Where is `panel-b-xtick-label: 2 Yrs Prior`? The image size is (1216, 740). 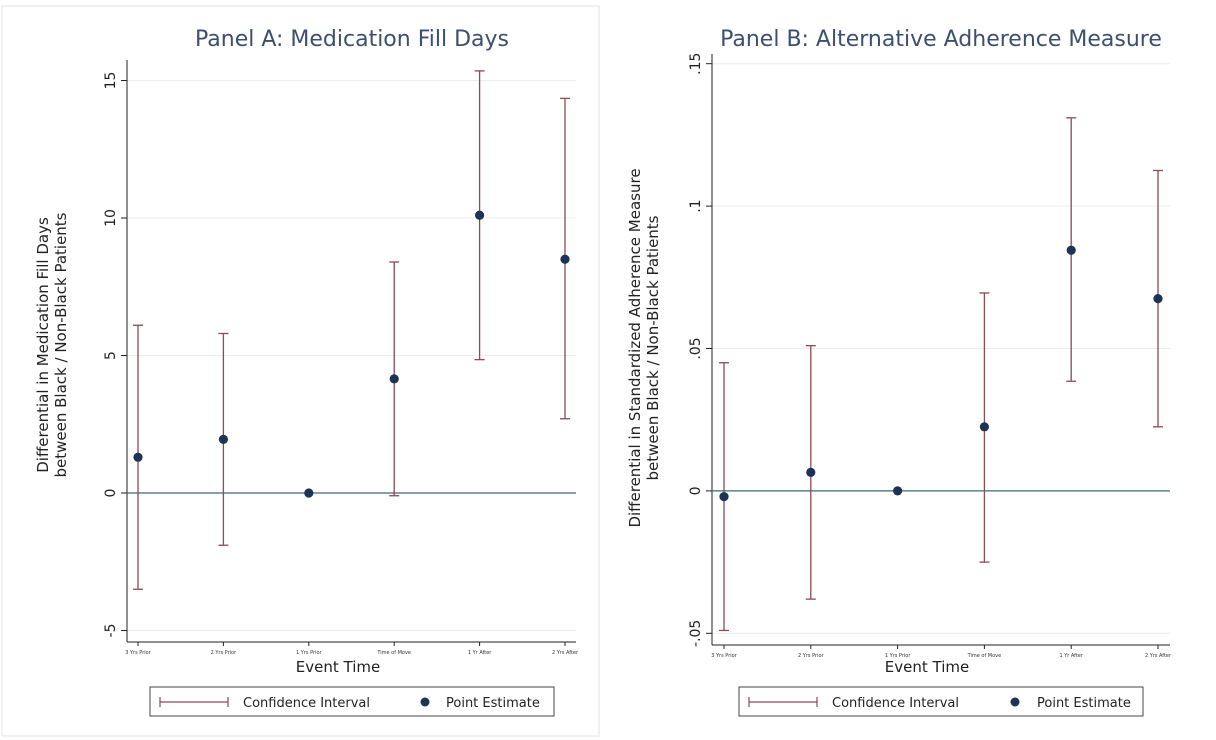 panel-b-xtick-label: 2 Yrs Prior is located at coordinates (811, 656).